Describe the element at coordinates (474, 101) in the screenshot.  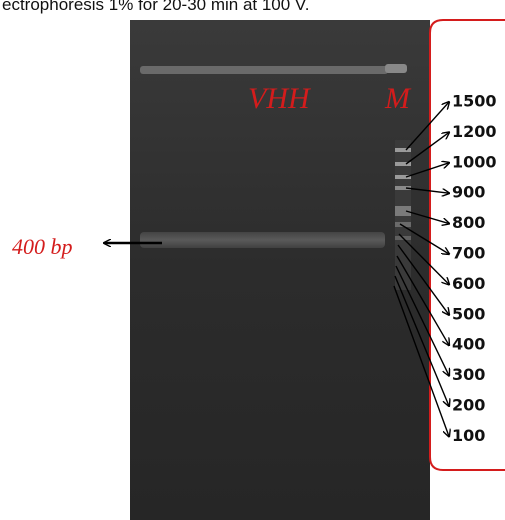
I see `ladder-label: 1500` at that location.